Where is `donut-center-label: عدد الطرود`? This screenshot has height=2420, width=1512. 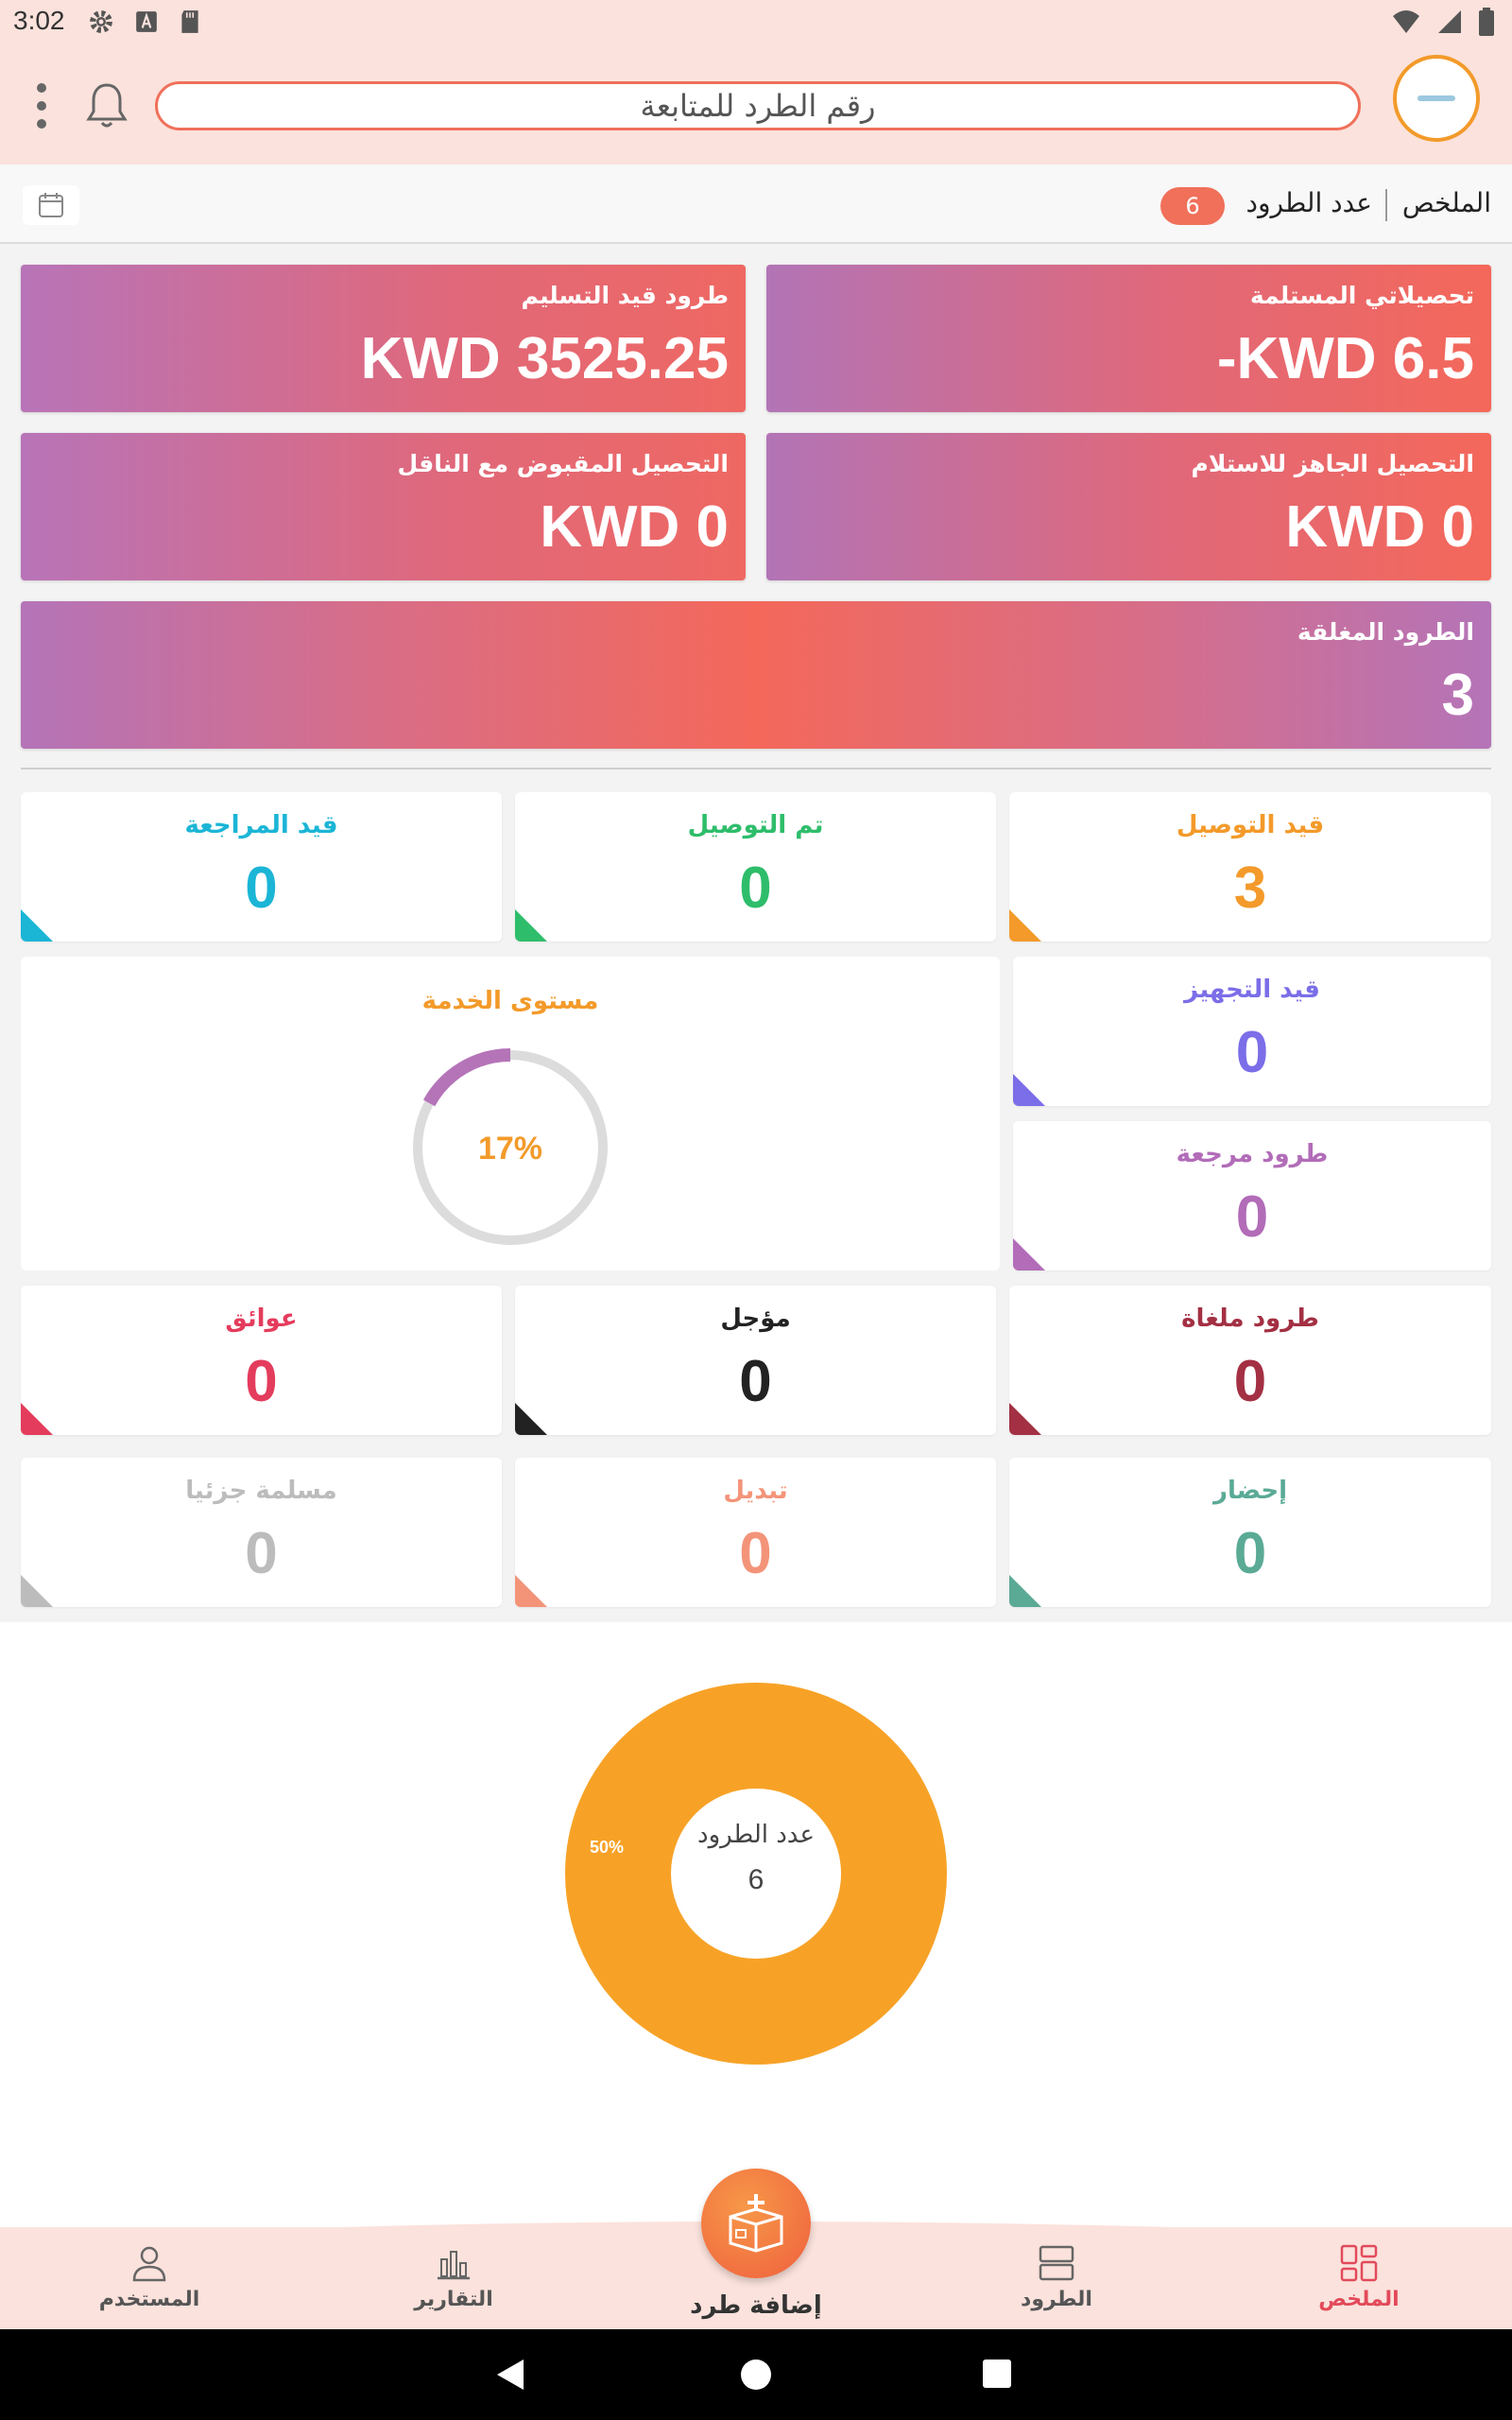 donut-center-label: عدد الطرود is located at coordinates (756, 1835).